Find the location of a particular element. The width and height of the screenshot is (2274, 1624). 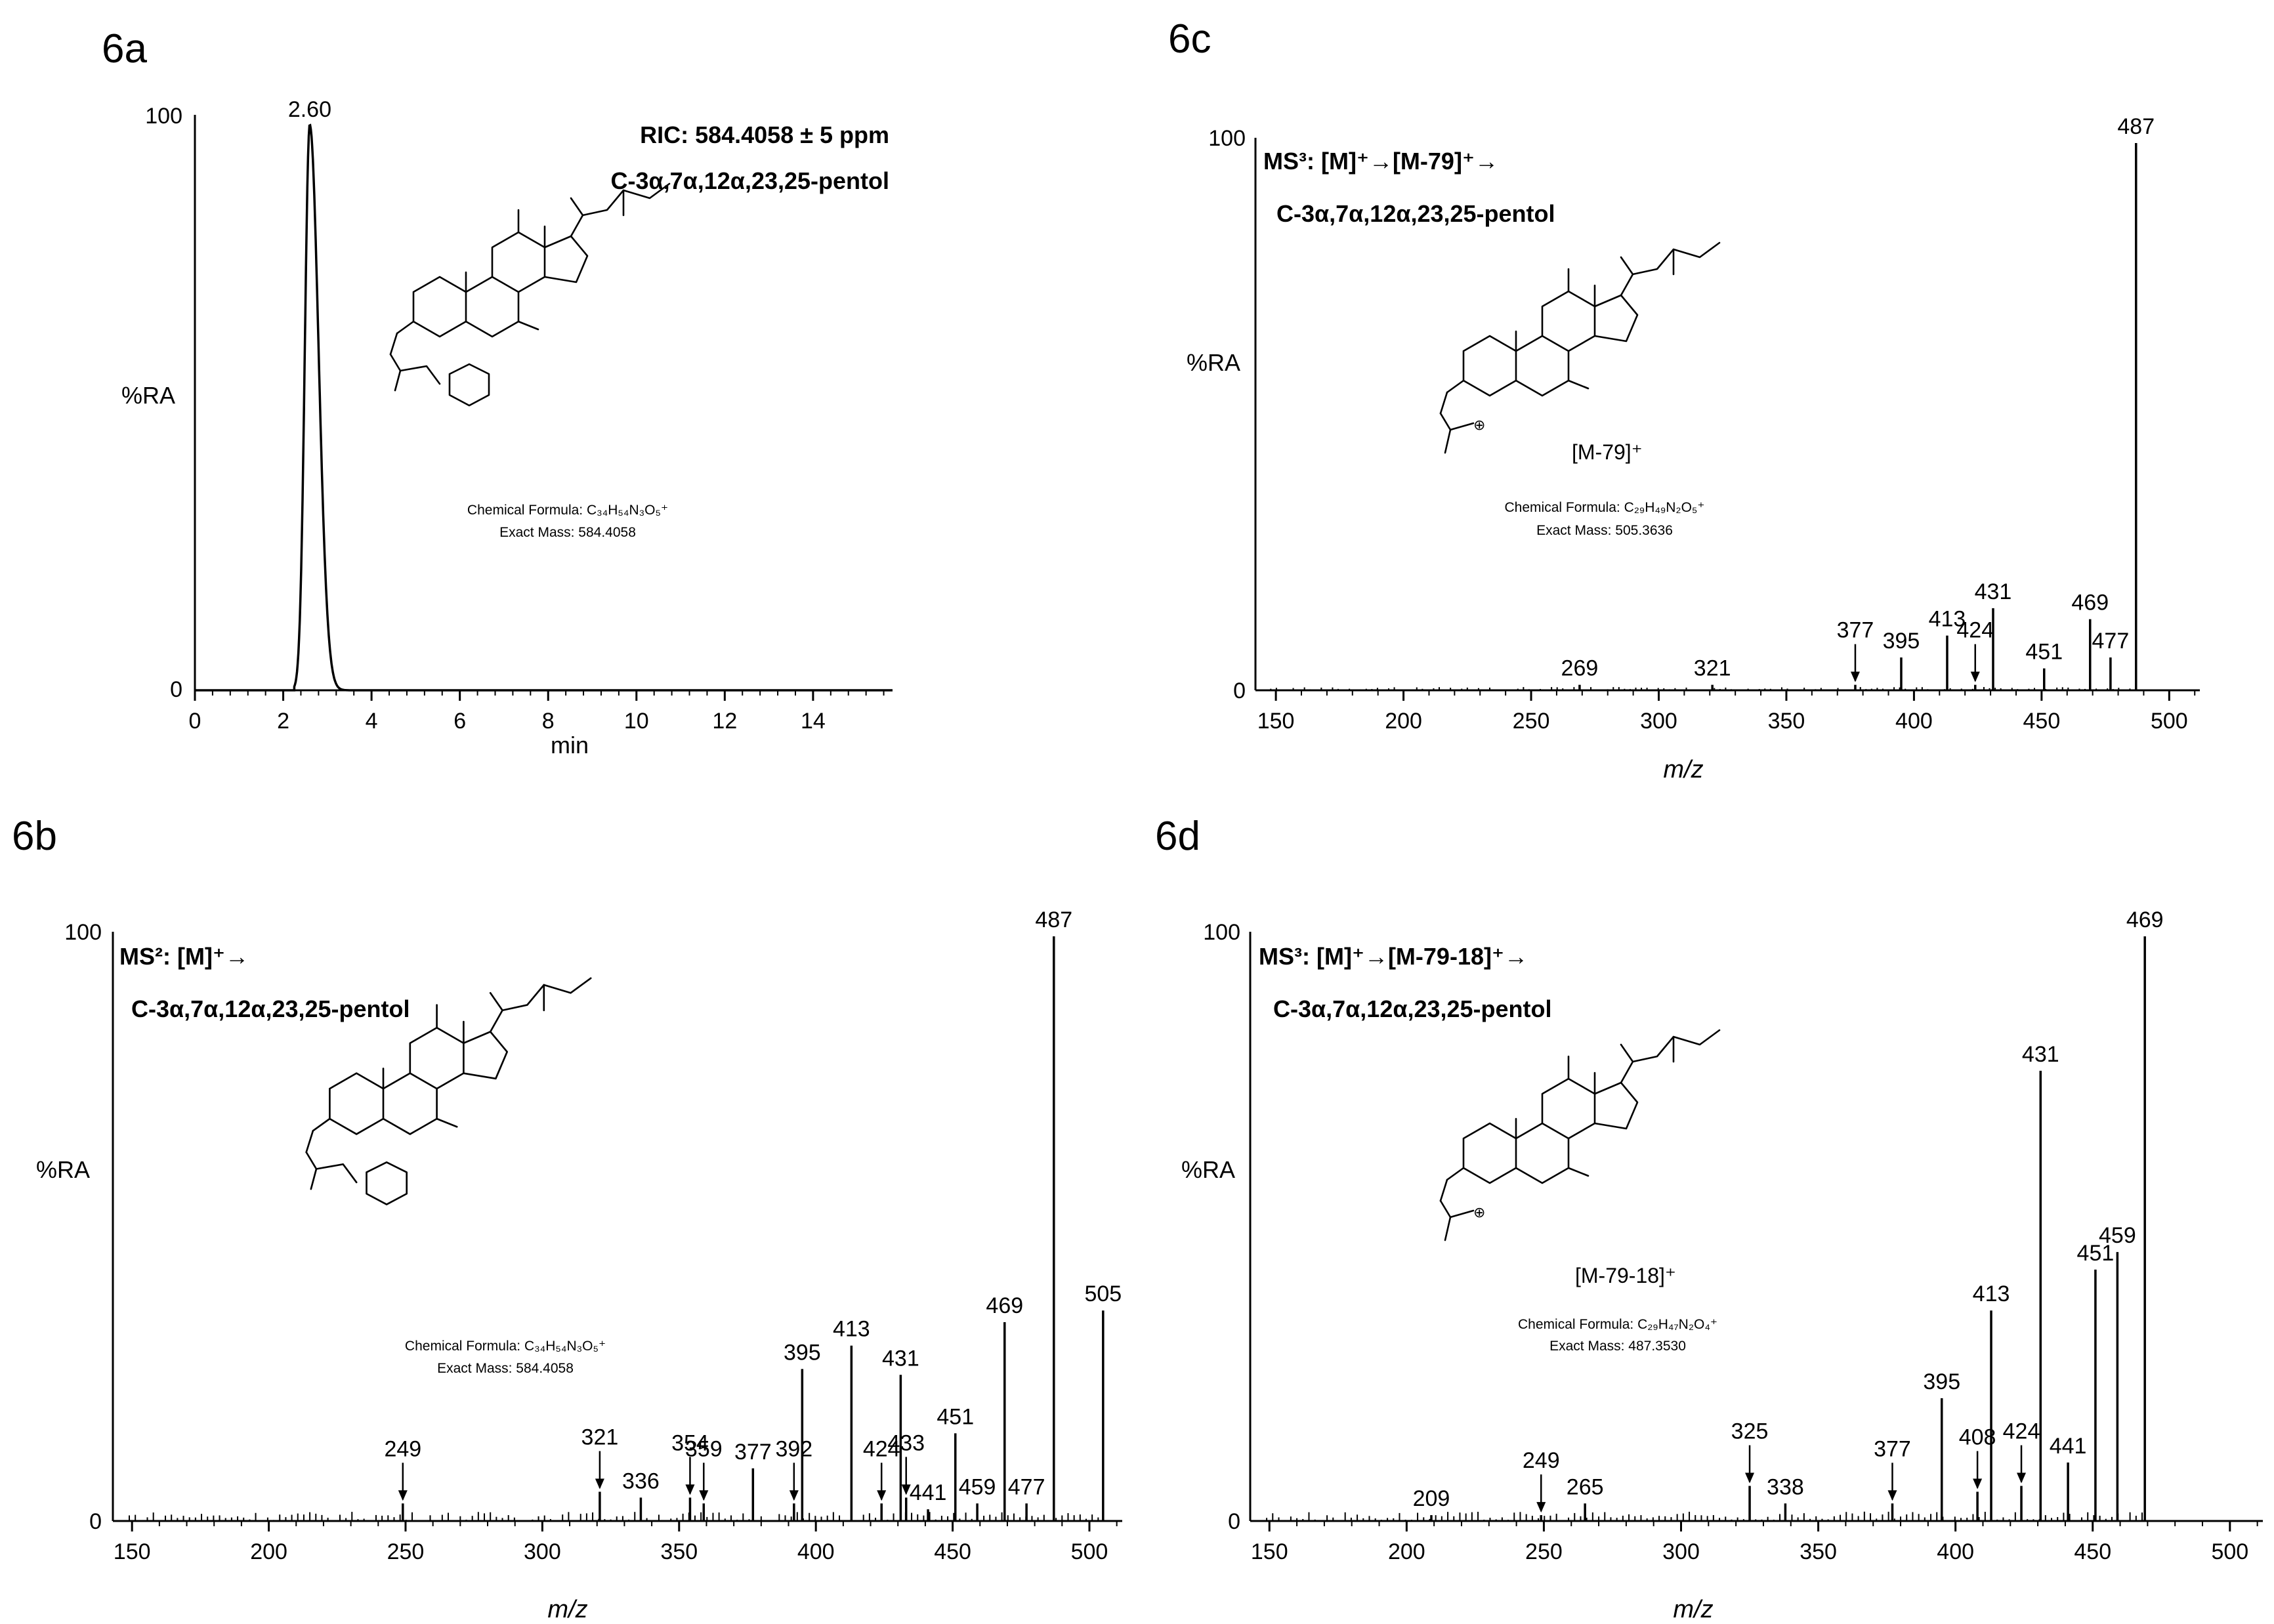

peak-label: 408 is located at coordinates (1977, 1437).